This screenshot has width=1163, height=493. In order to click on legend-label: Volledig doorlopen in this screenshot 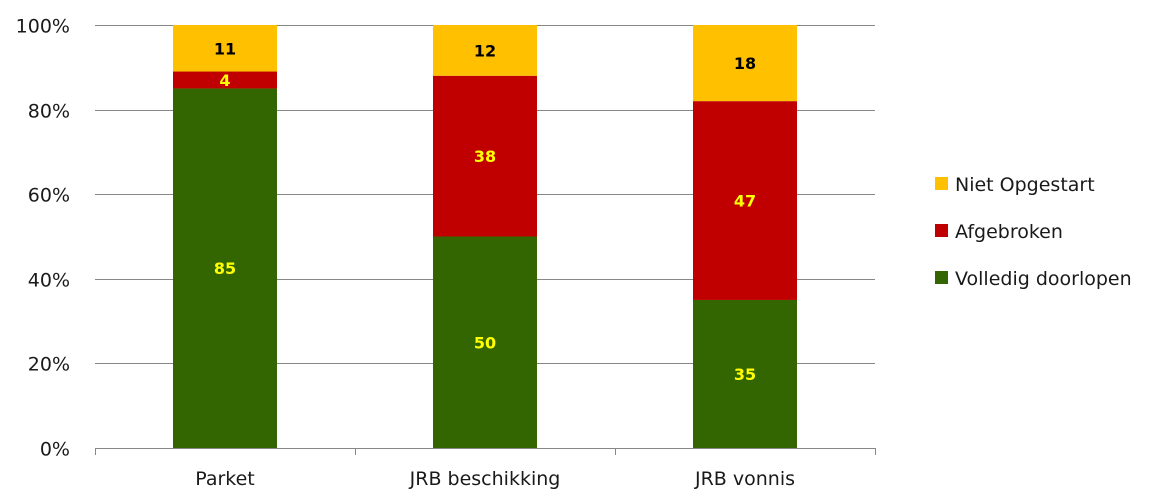, I will do `click(1043, 279)`.